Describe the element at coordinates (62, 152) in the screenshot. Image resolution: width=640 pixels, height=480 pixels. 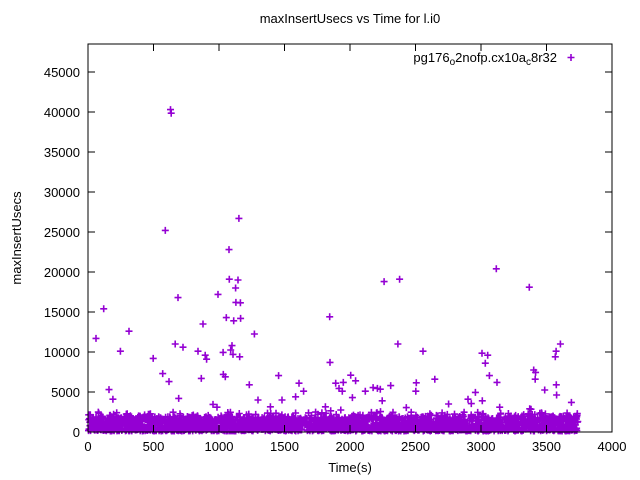
I see `y-tick-label: 35000` at that location.